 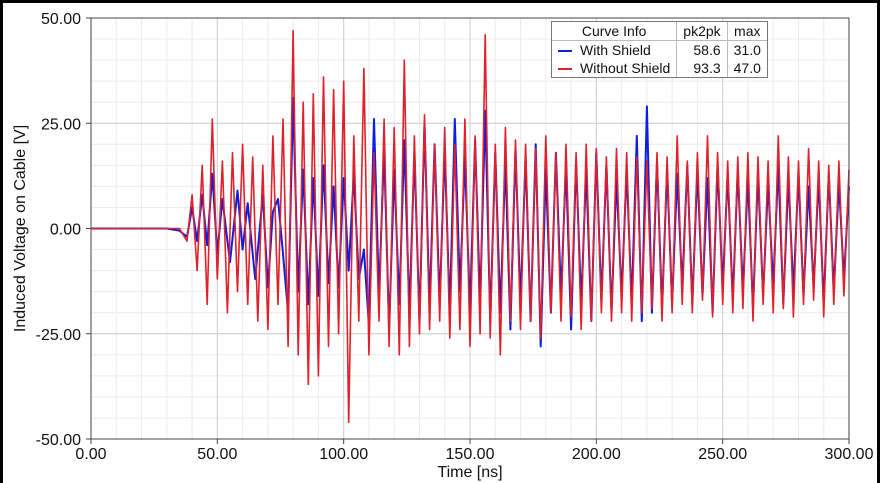 What do you see at coordinates (343, 454) in the screenshot?
I see `x-tick-label: 100.00` at bounding box center [343, 454].